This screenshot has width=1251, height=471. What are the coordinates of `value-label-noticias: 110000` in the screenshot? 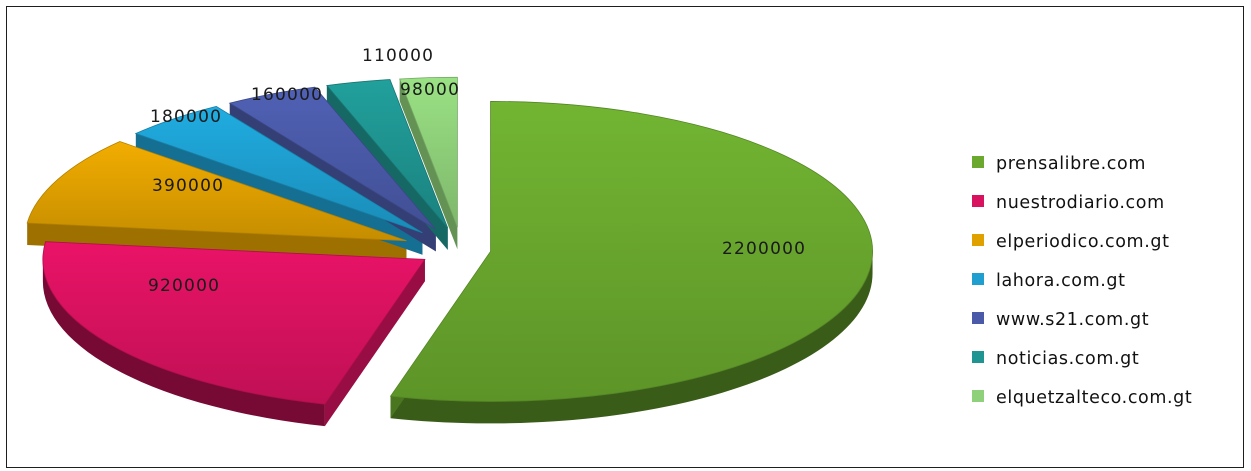 It's located at (398, 56).